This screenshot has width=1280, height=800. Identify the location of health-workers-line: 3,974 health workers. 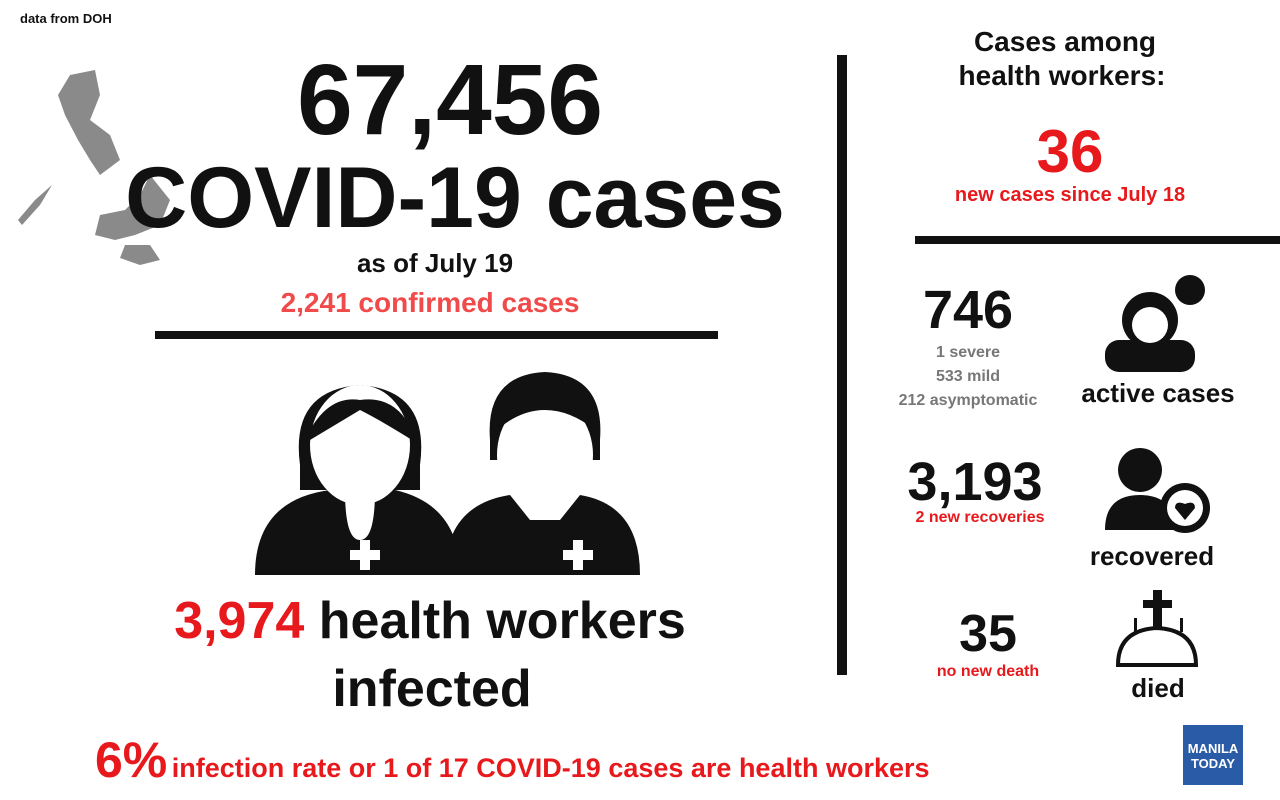
(430, 621).